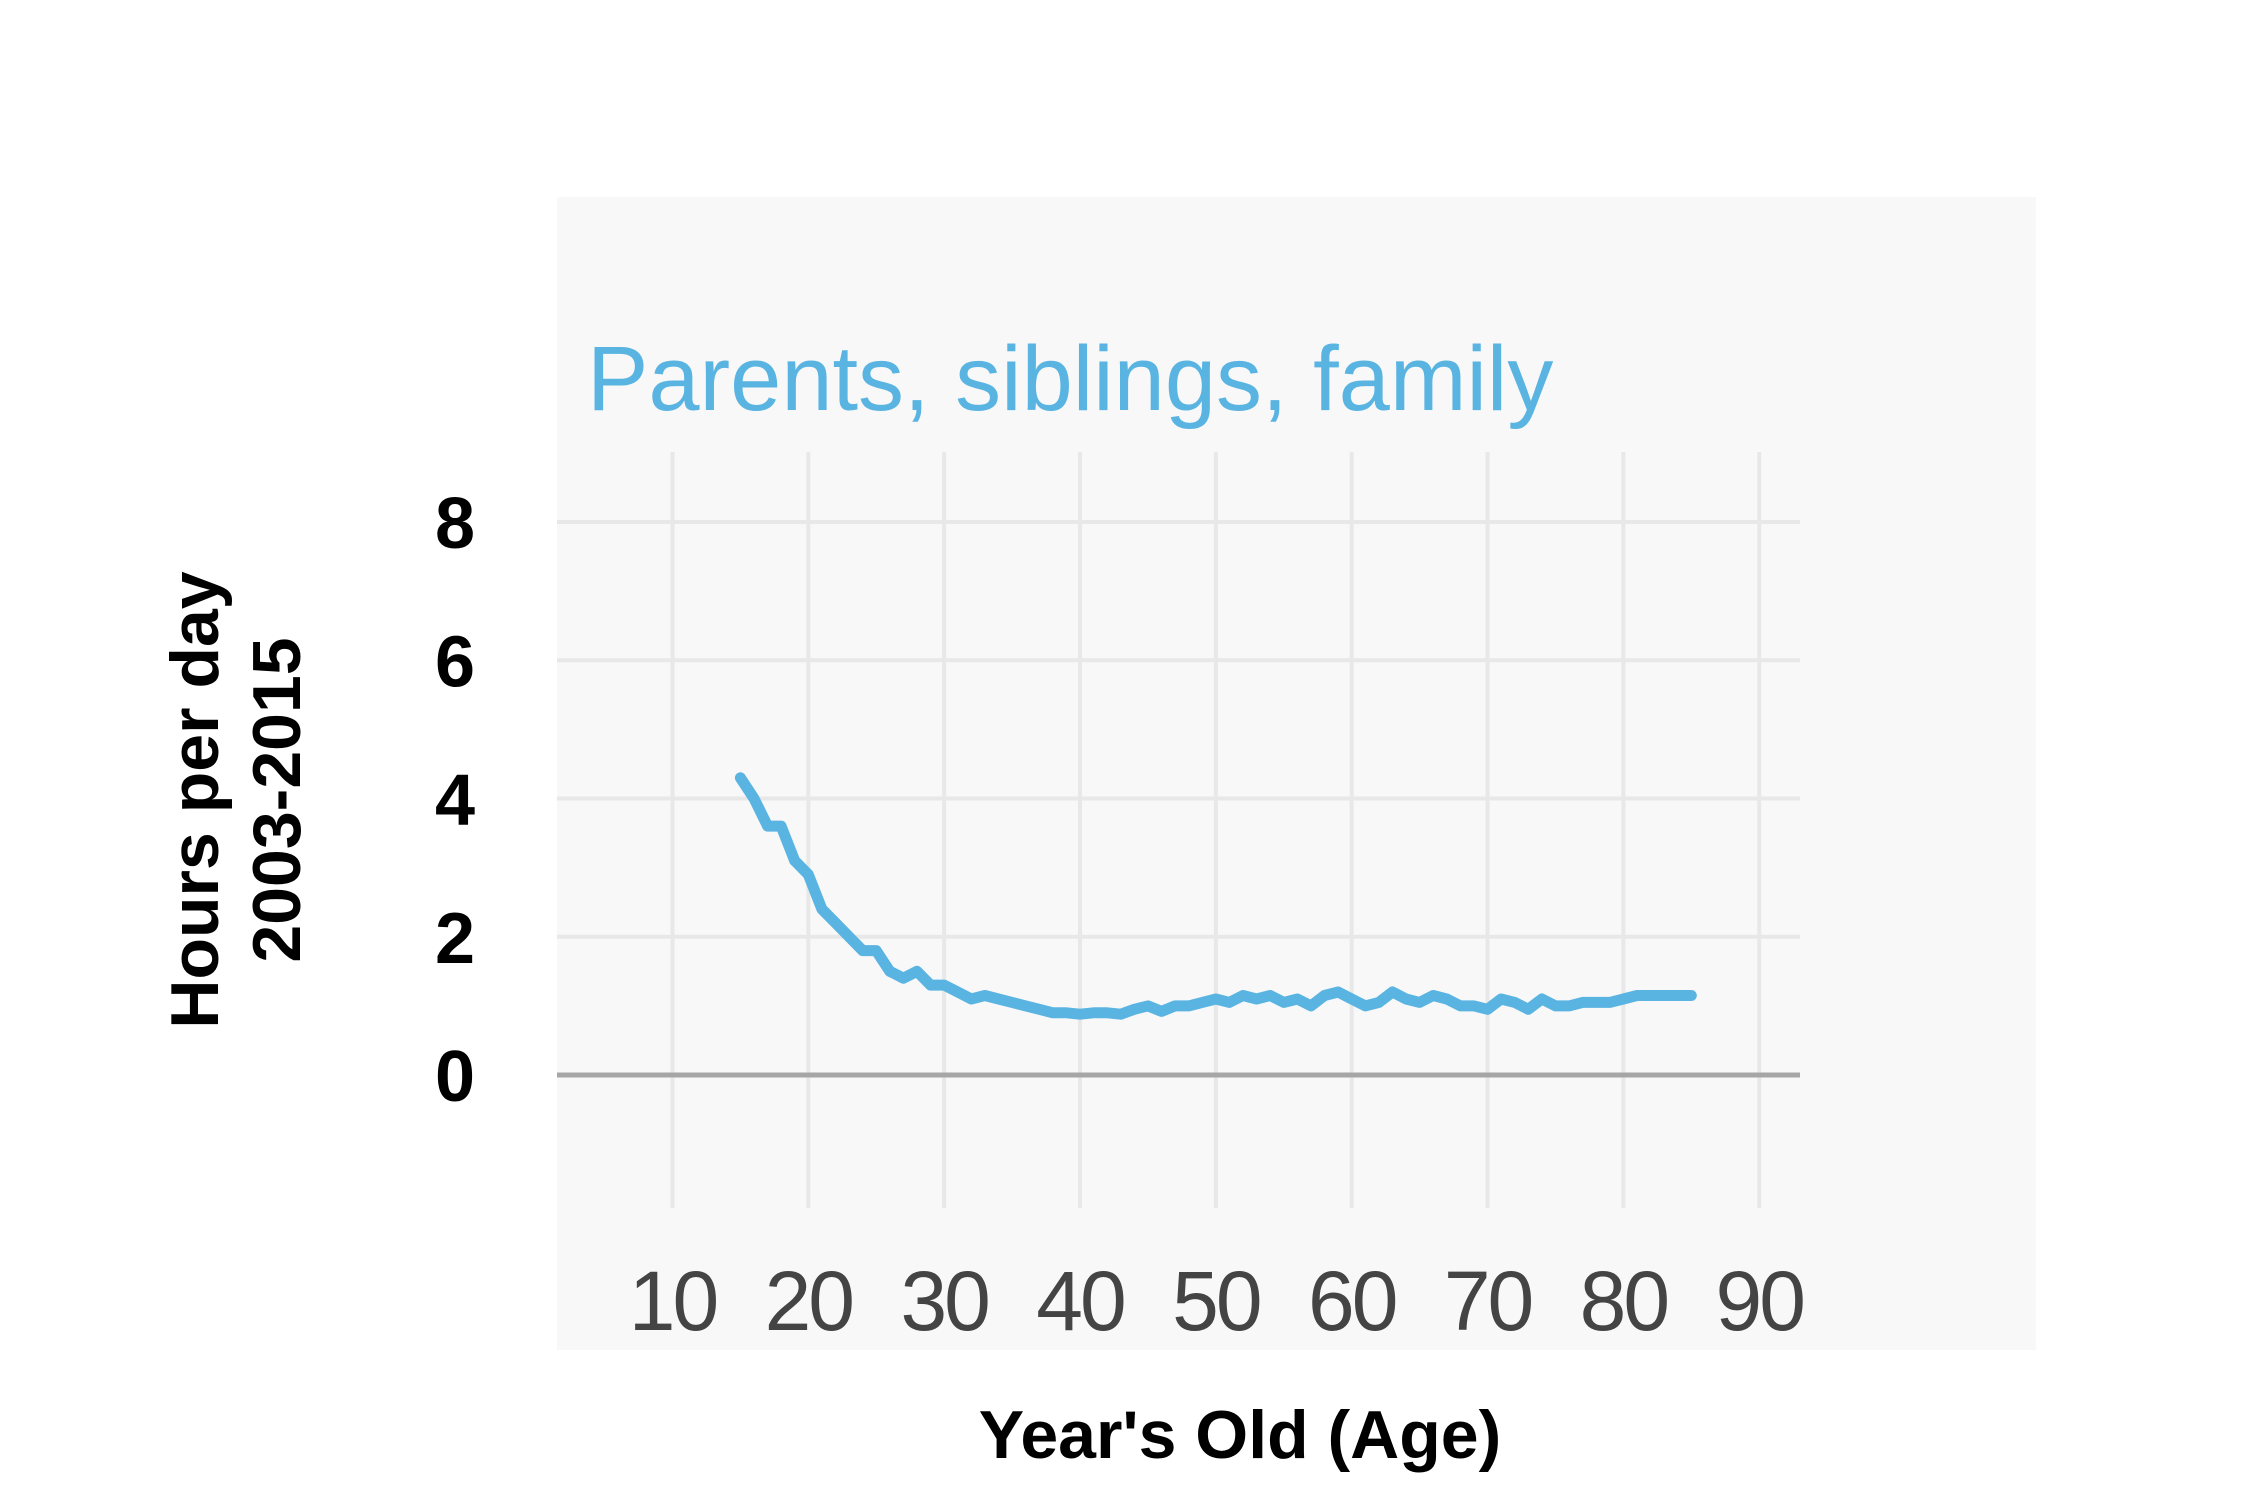  I want to click on chart-title: Parents, siblings, family, so click(1070, 379).